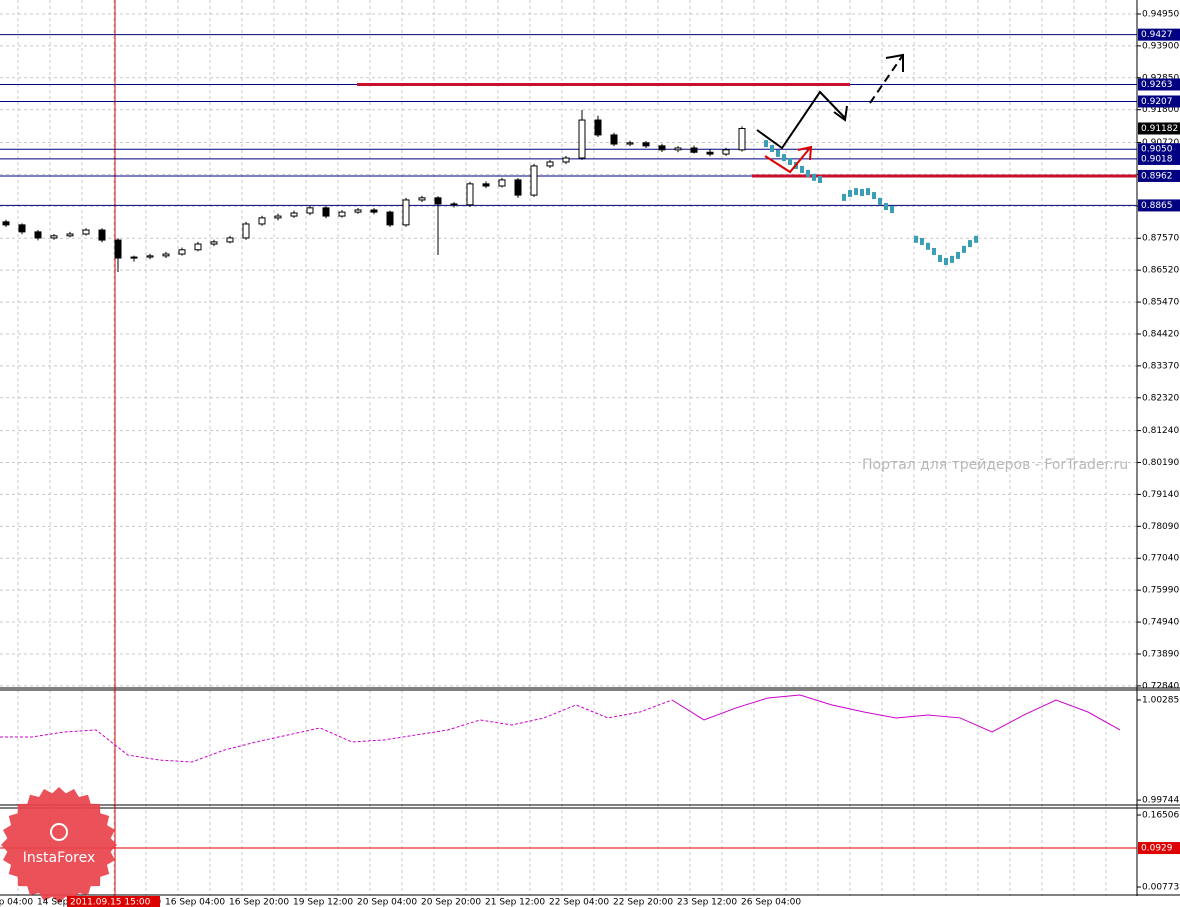 The width and height of the screenshot is (1180, 907). What do you see at coordinates (59, 845) in the screenshot?
I see `logo: InstaForex` at bounding box center [59, 845].